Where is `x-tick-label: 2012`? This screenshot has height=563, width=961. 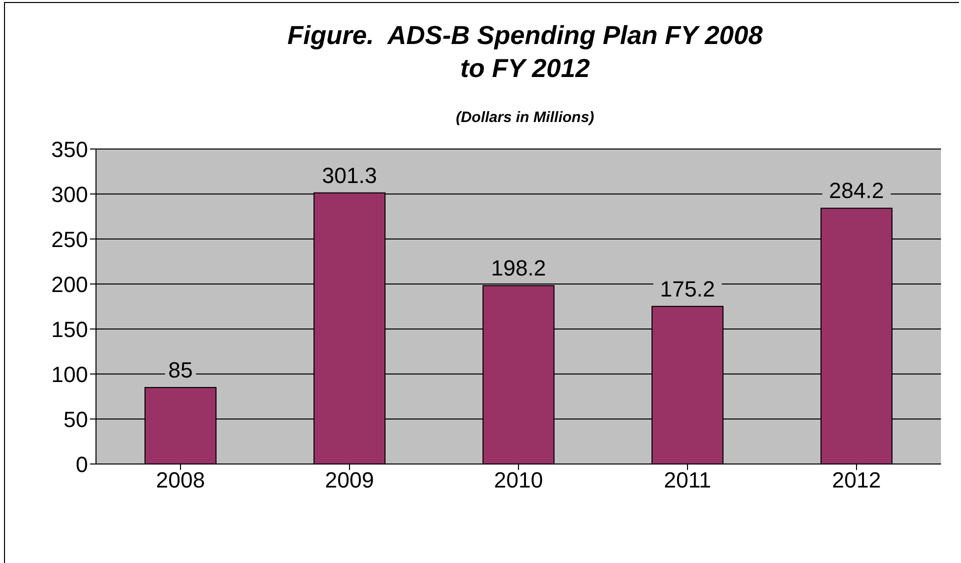
x-tick-label: 2012 is located at coordinates (856, 480).